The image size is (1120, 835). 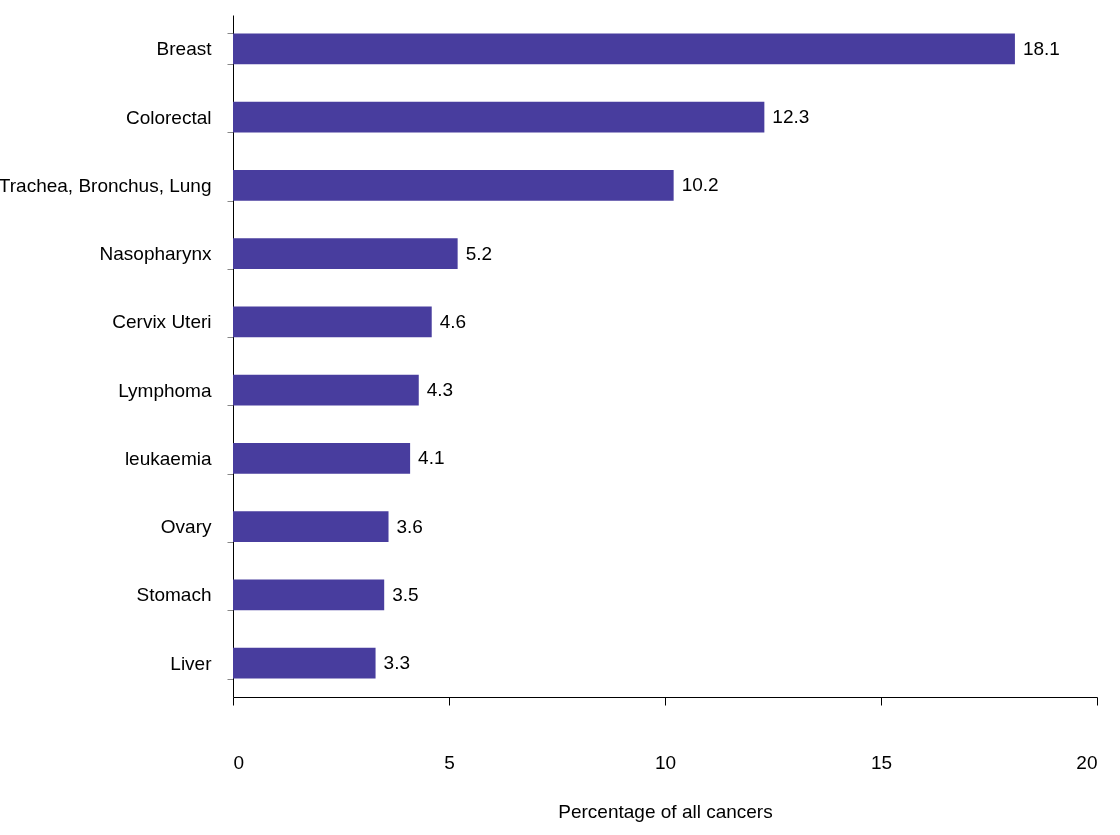 What do you see at coordinates (881, 762) in the screenshot?
I see `x-tick-label: 15` at bounding box center [881, 762].